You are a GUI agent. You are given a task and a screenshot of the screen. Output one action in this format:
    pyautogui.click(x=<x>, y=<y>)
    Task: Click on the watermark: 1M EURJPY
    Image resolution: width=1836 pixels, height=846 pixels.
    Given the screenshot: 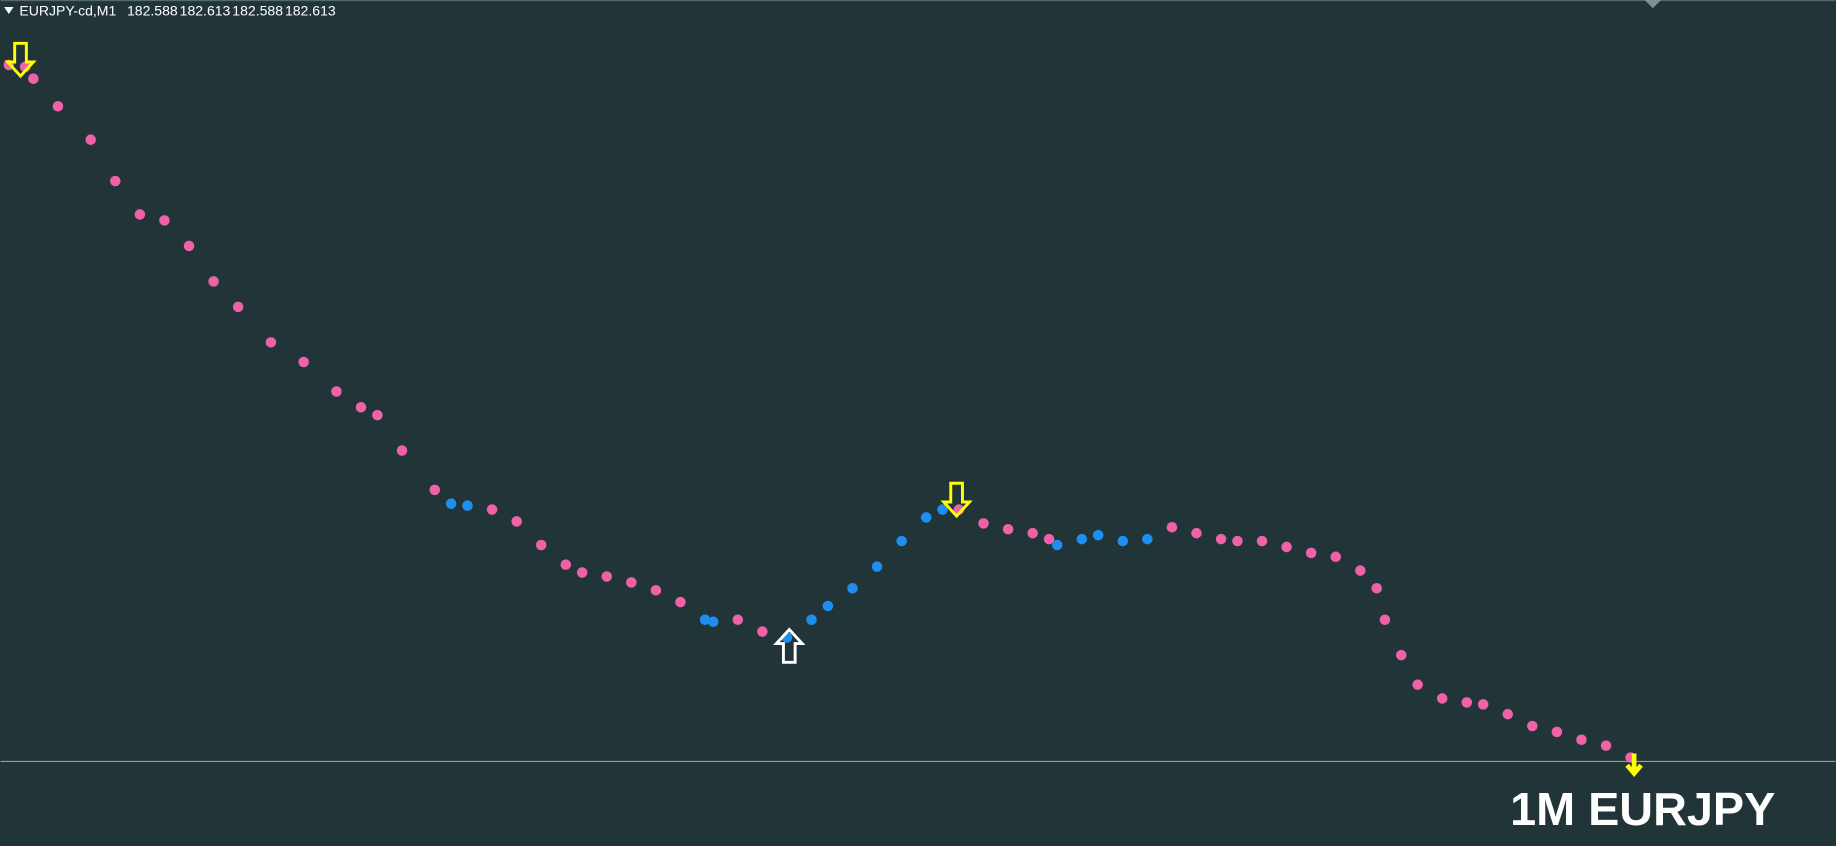 What is the action you would take?
    pyautogui.click(x=1642, y=809)
    